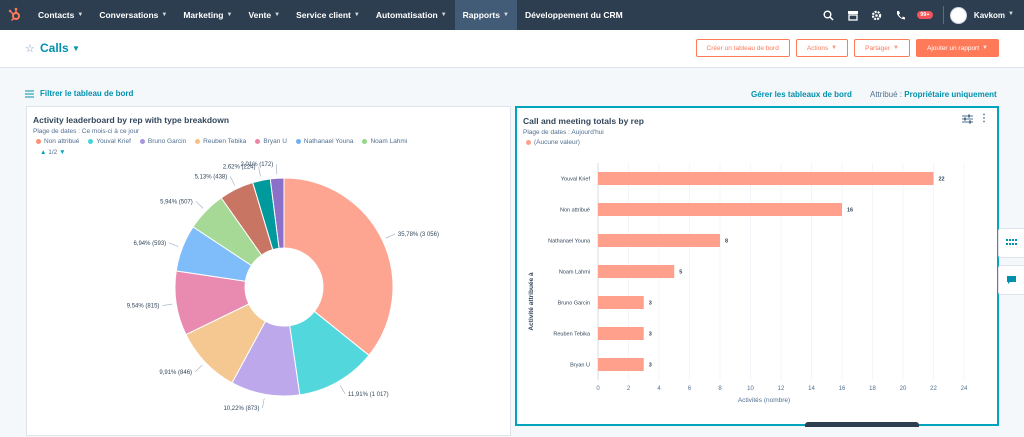 The width and height of the screenshot is (1024, 437). I want to click on slice-data-label: 6,94% (593), so click(149, 244).